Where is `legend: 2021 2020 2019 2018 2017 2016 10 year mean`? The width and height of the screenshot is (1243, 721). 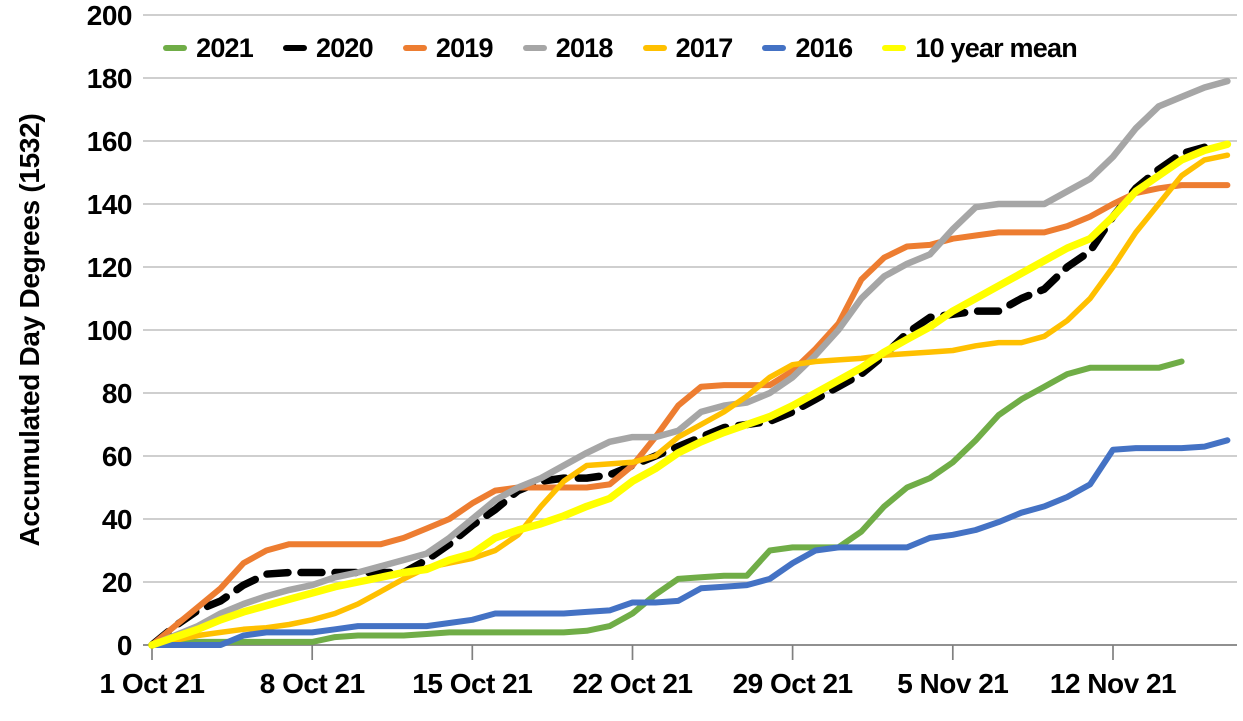 legend: 2021 2020 2019 2018 2017 2016 10 year mean is located at coordinates (620, 48).